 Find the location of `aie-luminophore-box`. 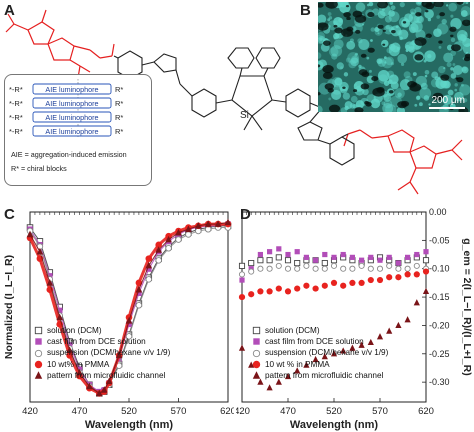

aie-luminophore-box is located at coordinates (72, 117).